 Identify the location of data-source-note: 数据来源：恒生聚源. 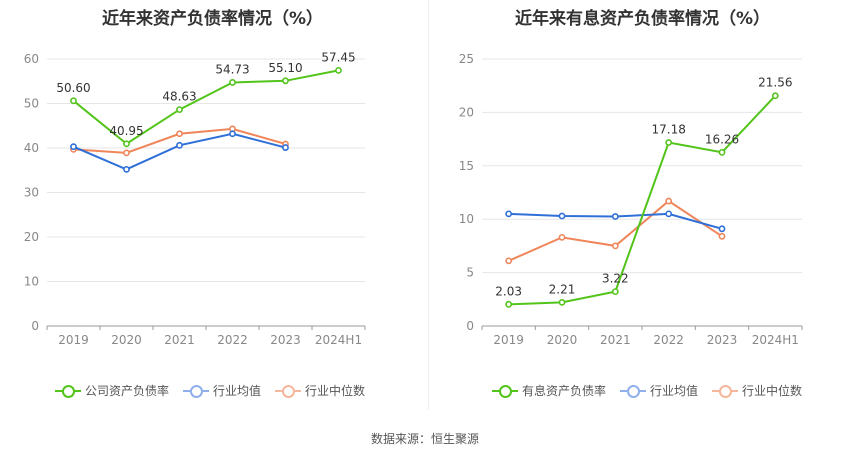
(425, 438).